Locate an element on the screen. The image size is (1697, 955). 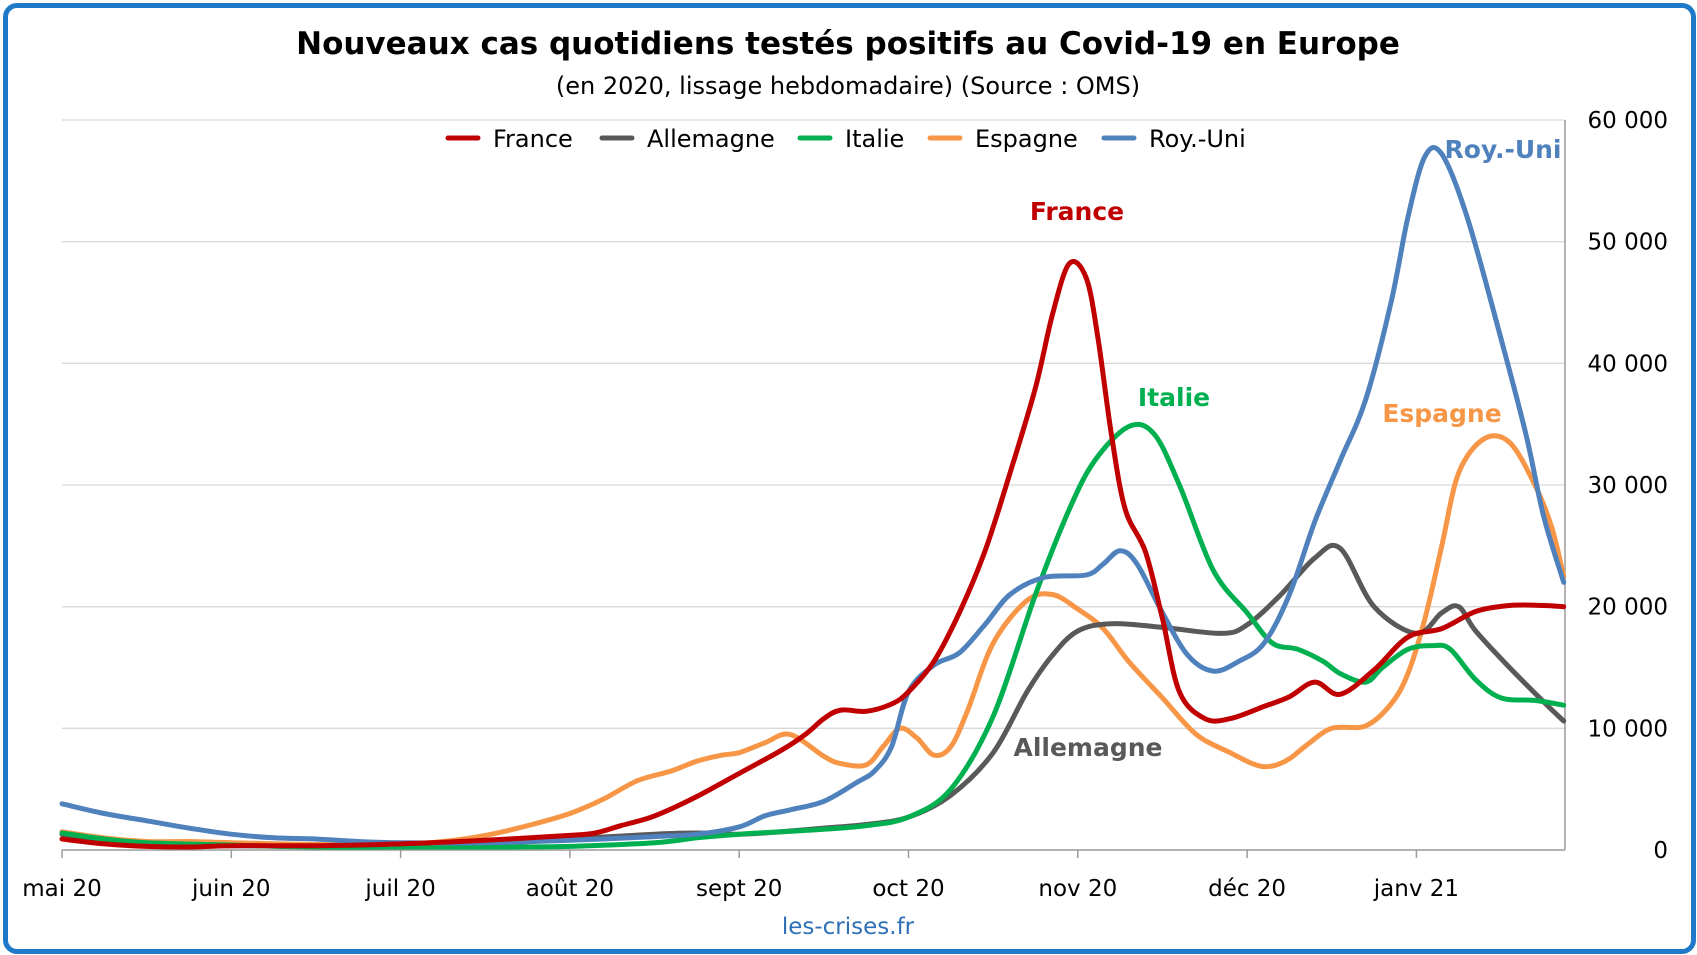
x-tick-label: août 20 is located at coordinates (570, 889).